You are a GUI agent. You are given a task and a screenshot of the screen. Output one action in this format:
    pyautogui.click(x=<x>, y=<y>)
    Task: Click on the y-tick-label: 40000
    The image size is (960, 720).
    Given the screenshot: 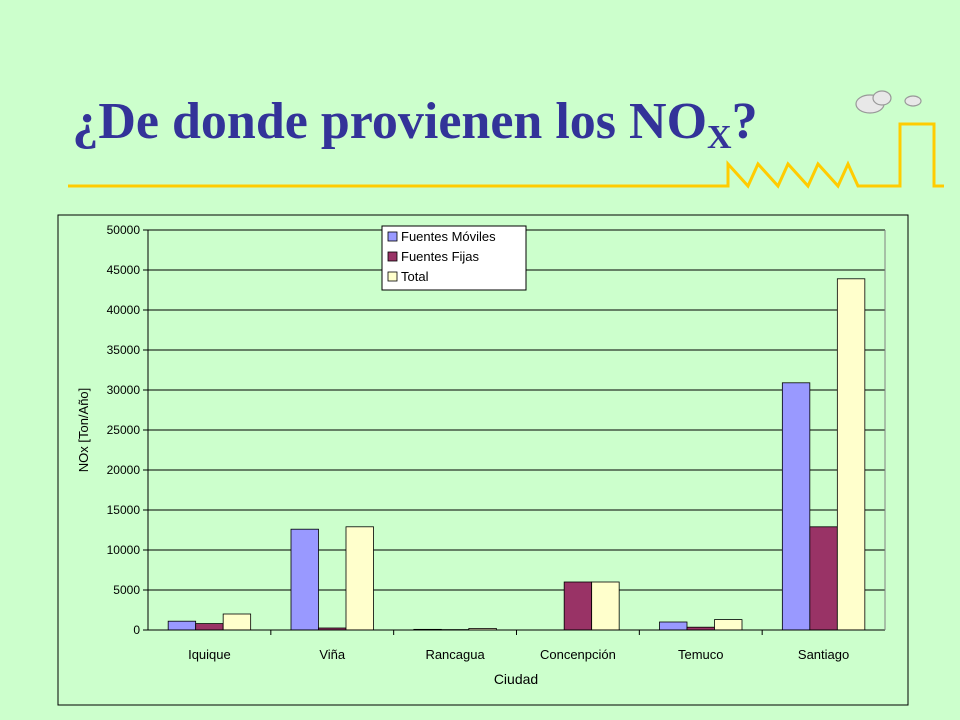 What is the action you would take?
    pyautogui.click(x=124, y=310)
    